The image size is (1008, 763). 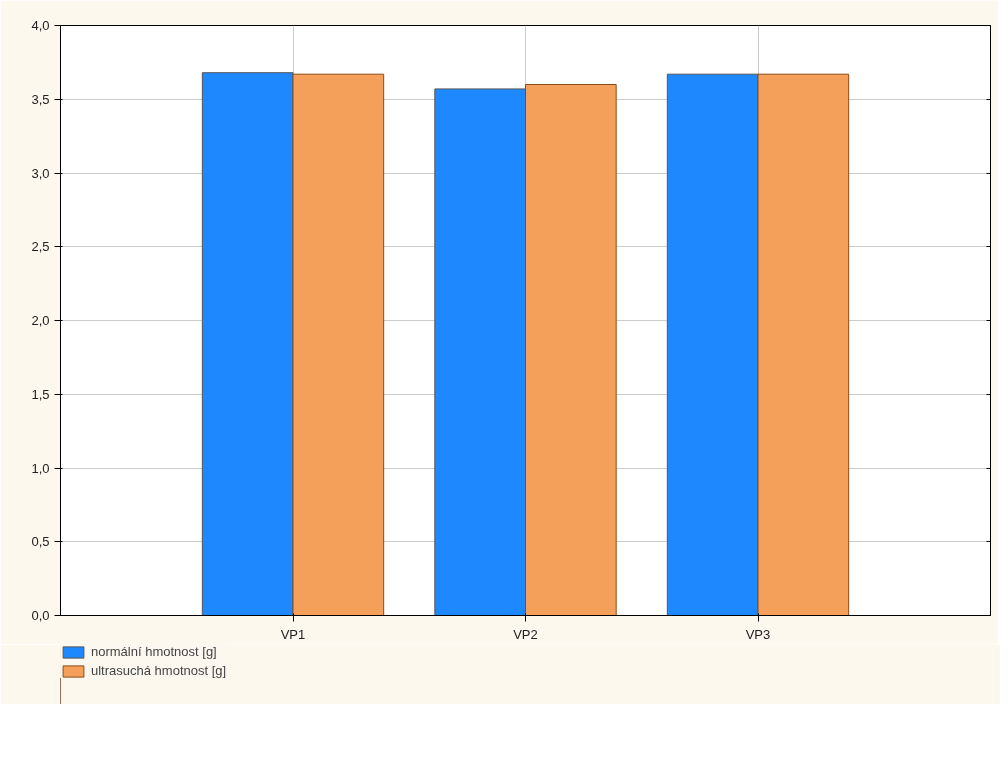 I want to click on x-tick-label: VP1, so click(x=293, y=634).